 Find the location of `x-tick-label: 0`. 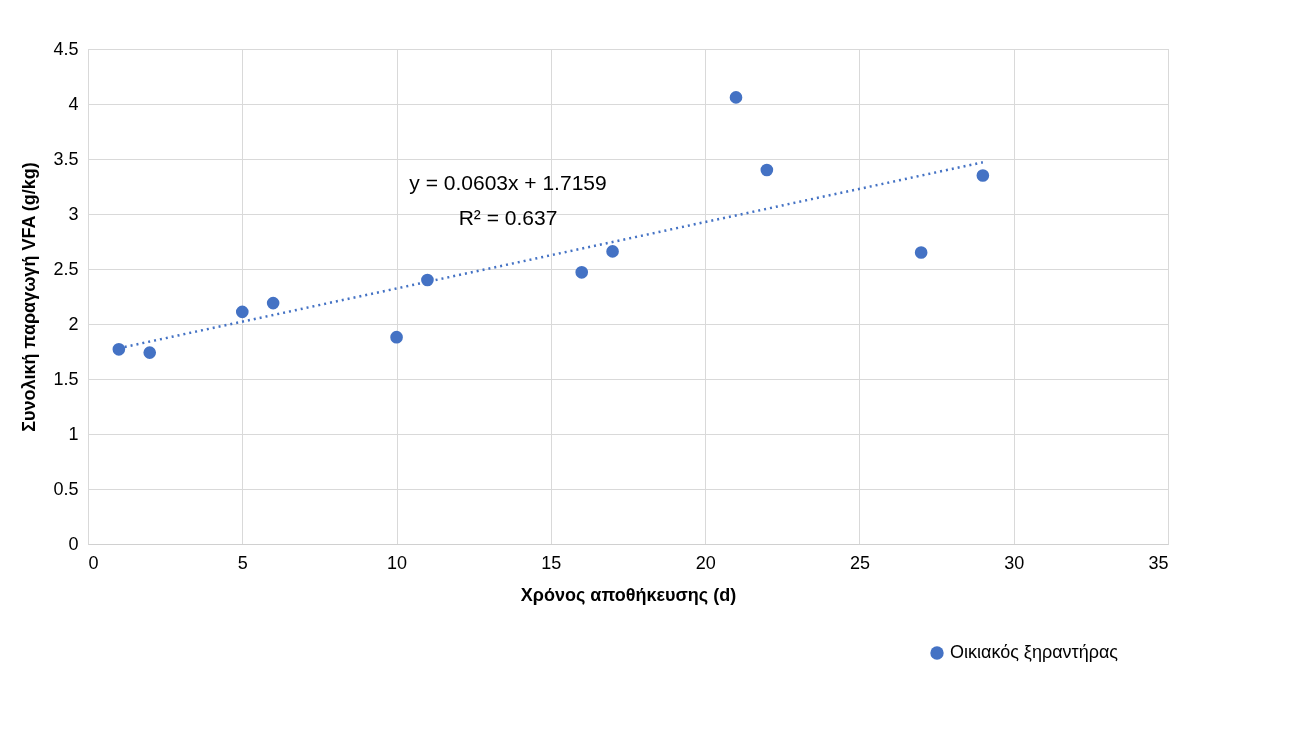

x-tick-label: 0 is located at coordinates (93, 562).